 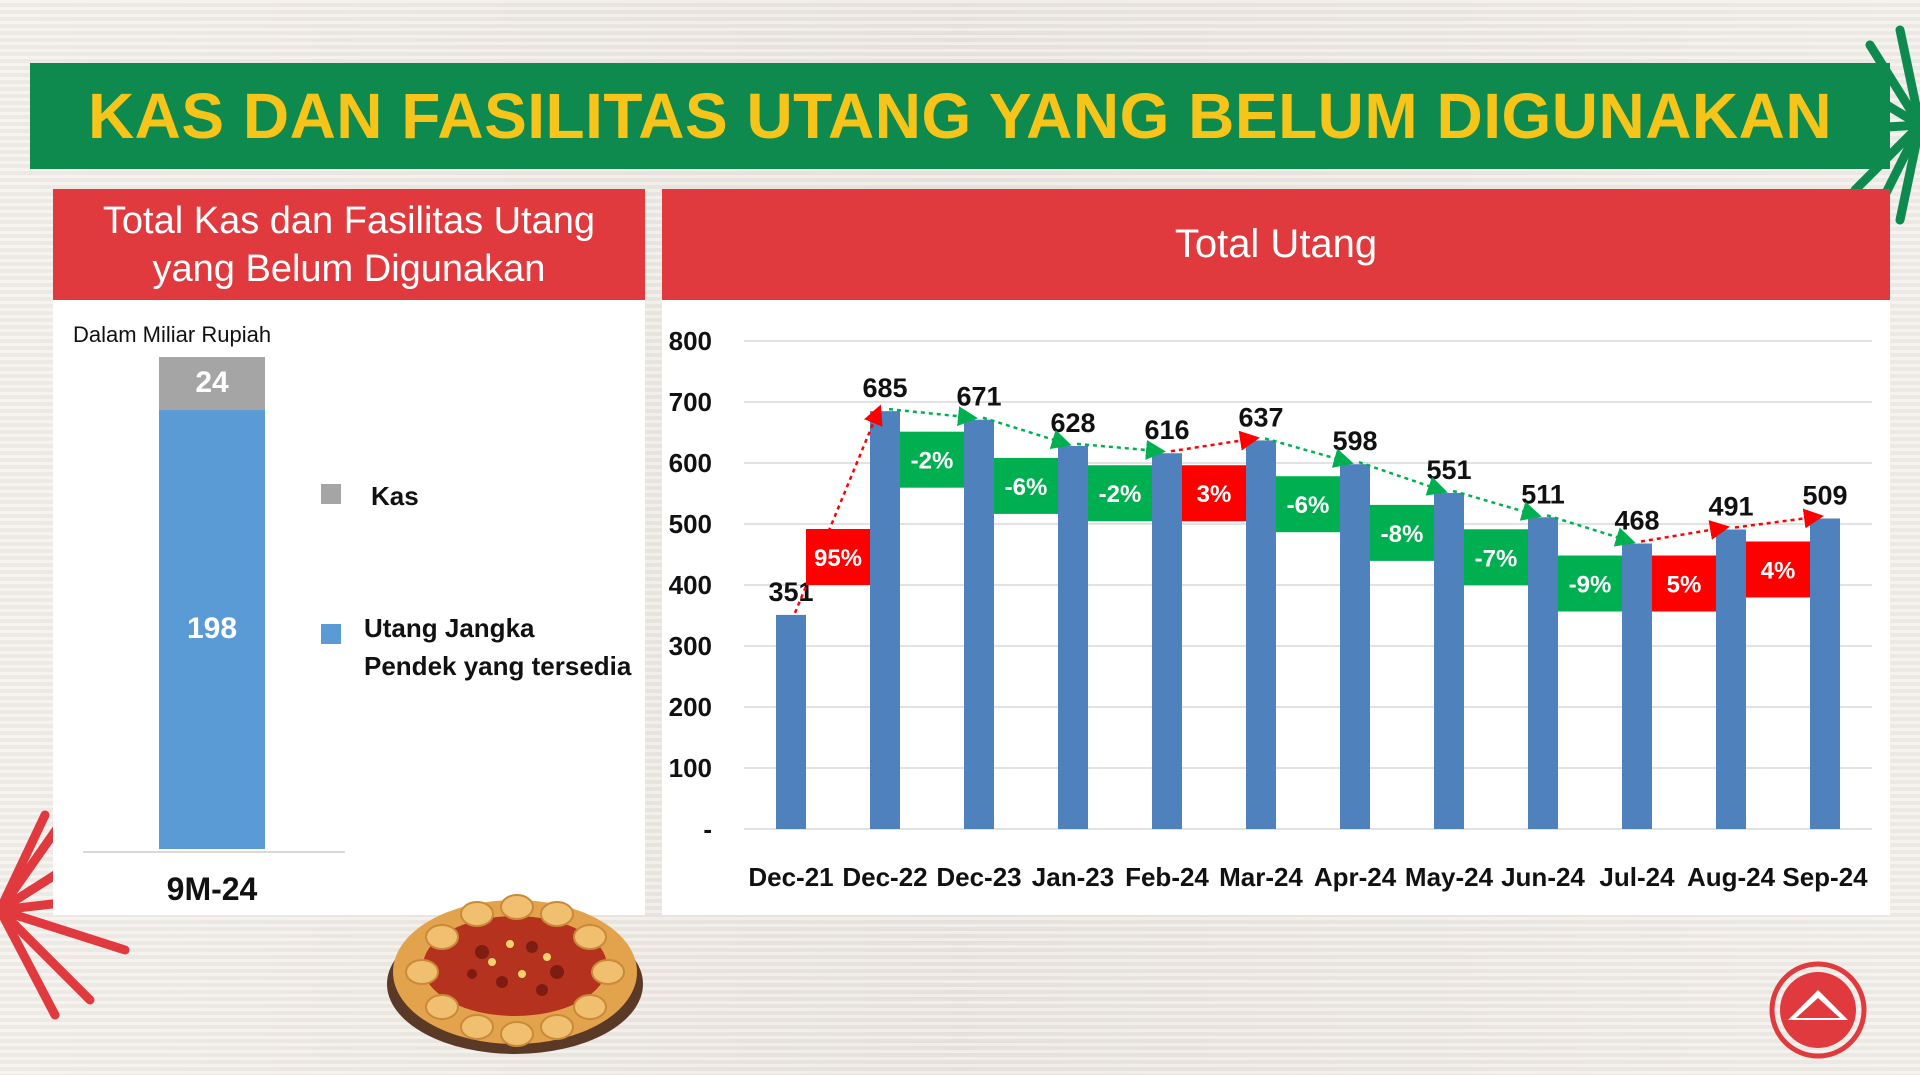 What do you see at coordinates (331, 634) in the screenshot?
I see `legend-swatch-utang` at bounding box center [331, 634].